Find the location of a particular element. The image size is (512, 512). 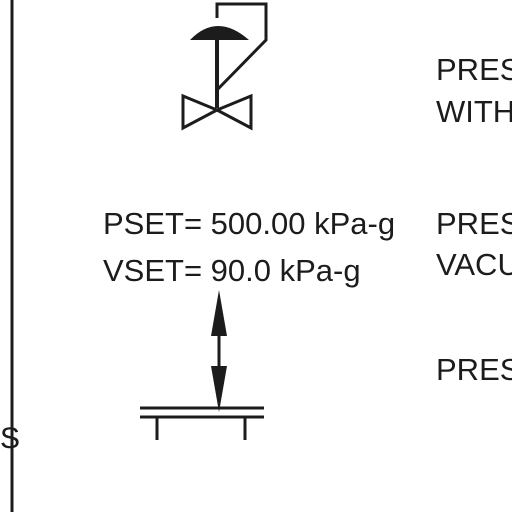

signal-line is located at coordinates (241, 47).